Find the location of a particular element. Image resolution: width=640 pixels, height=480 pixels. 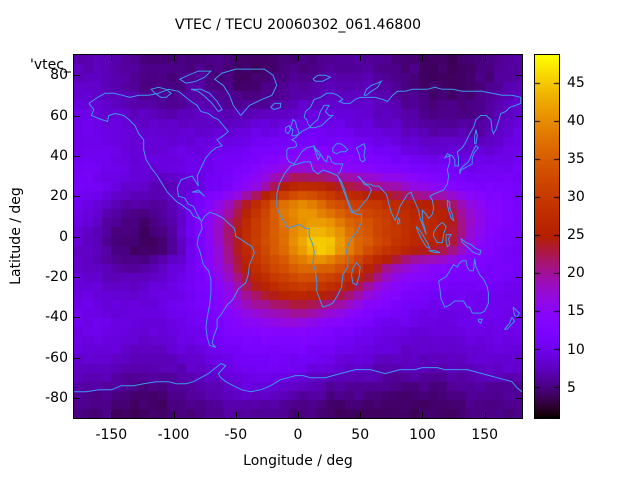

y-tick-label: 20 is located at coordinates (59, 196).